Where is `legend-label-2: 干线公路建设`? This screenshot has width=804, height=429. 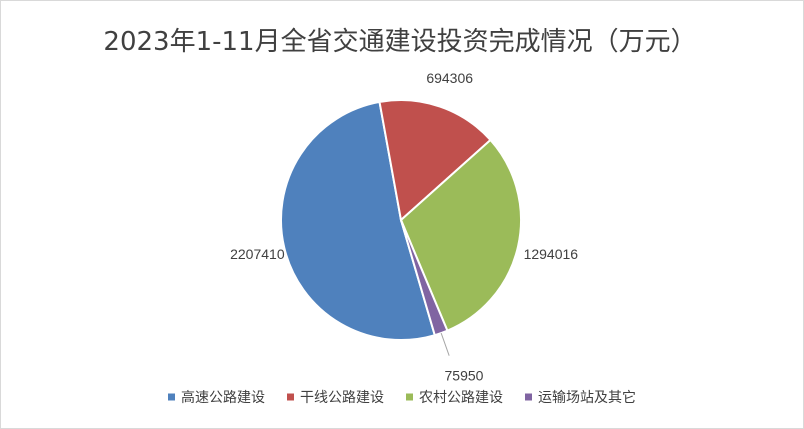
legend-label-2: 干线公路建设 is located at coordinates (342, 398).